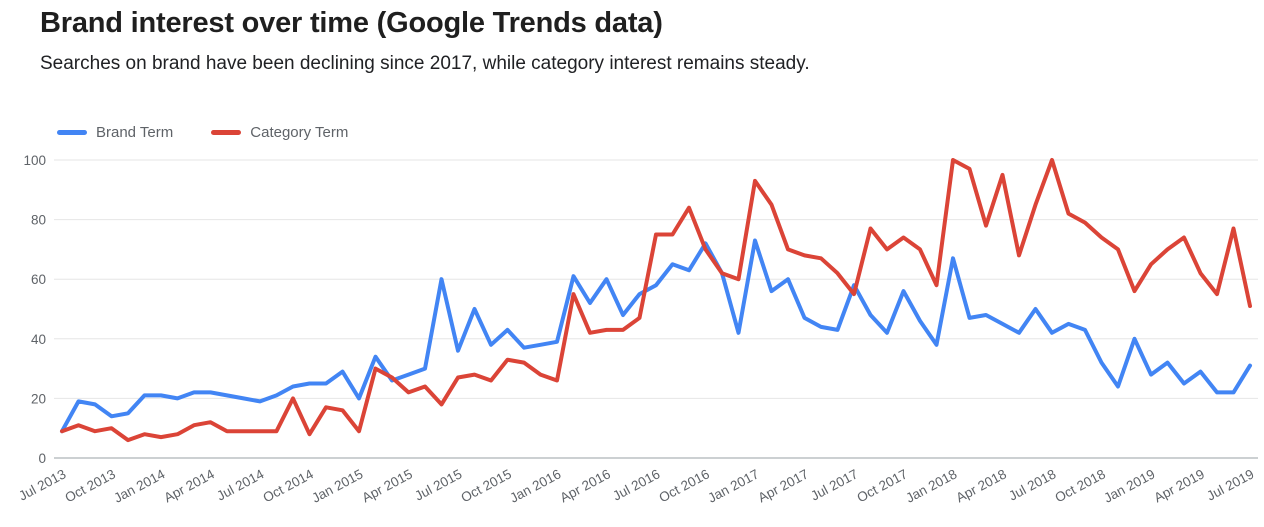  I want to click on y-axis-label: 80, so click(38, 220).